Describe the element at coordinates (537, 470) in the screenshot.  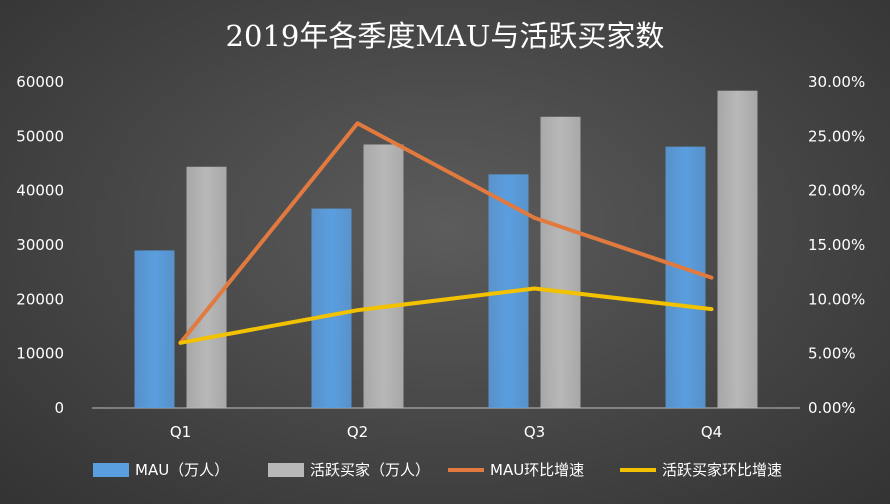
I see `legend-label: MAU环比增速` at that location.